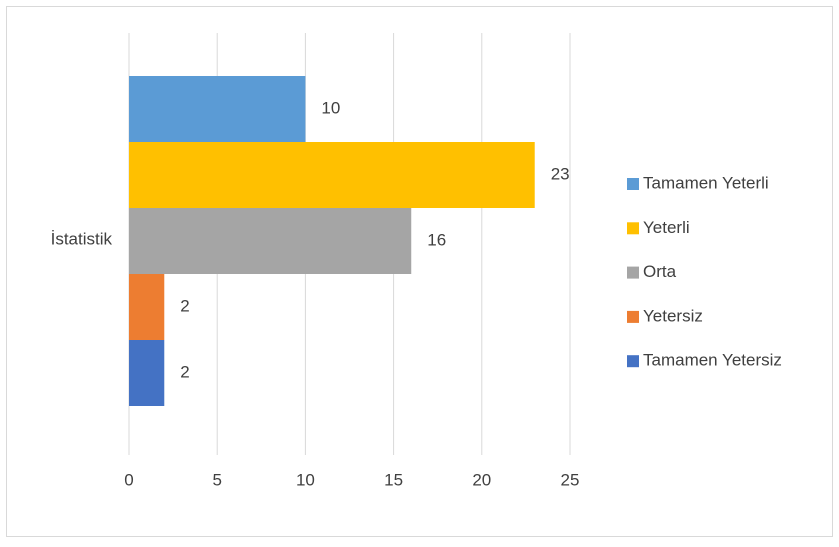 The width and height of the screenshot is (839, 547). What do you see at coordinates (673, 315) in the screenshot?
I see `legend-label: Yetersiz` at bounding box center [673, 315].